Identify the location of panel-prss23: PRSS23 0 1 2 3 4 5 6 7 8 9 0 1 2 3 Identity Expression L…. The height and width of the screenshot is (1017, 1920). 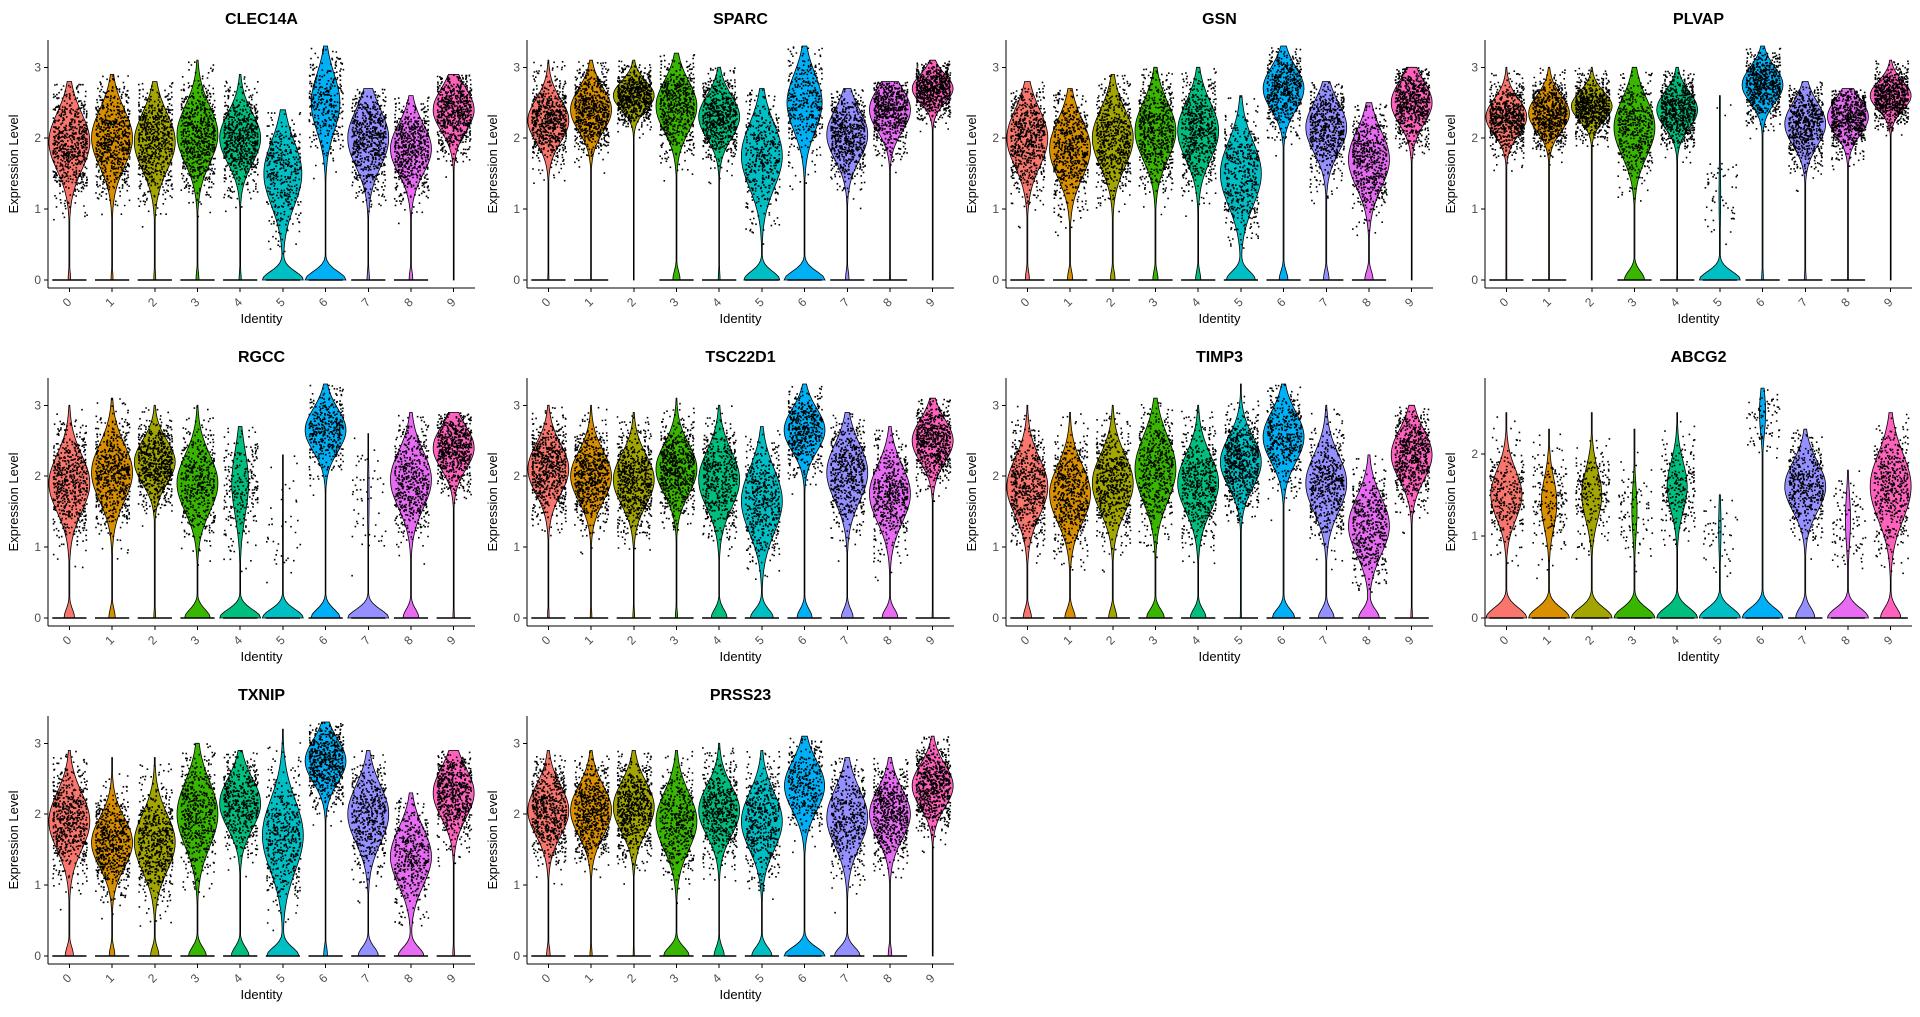
(719, 844).